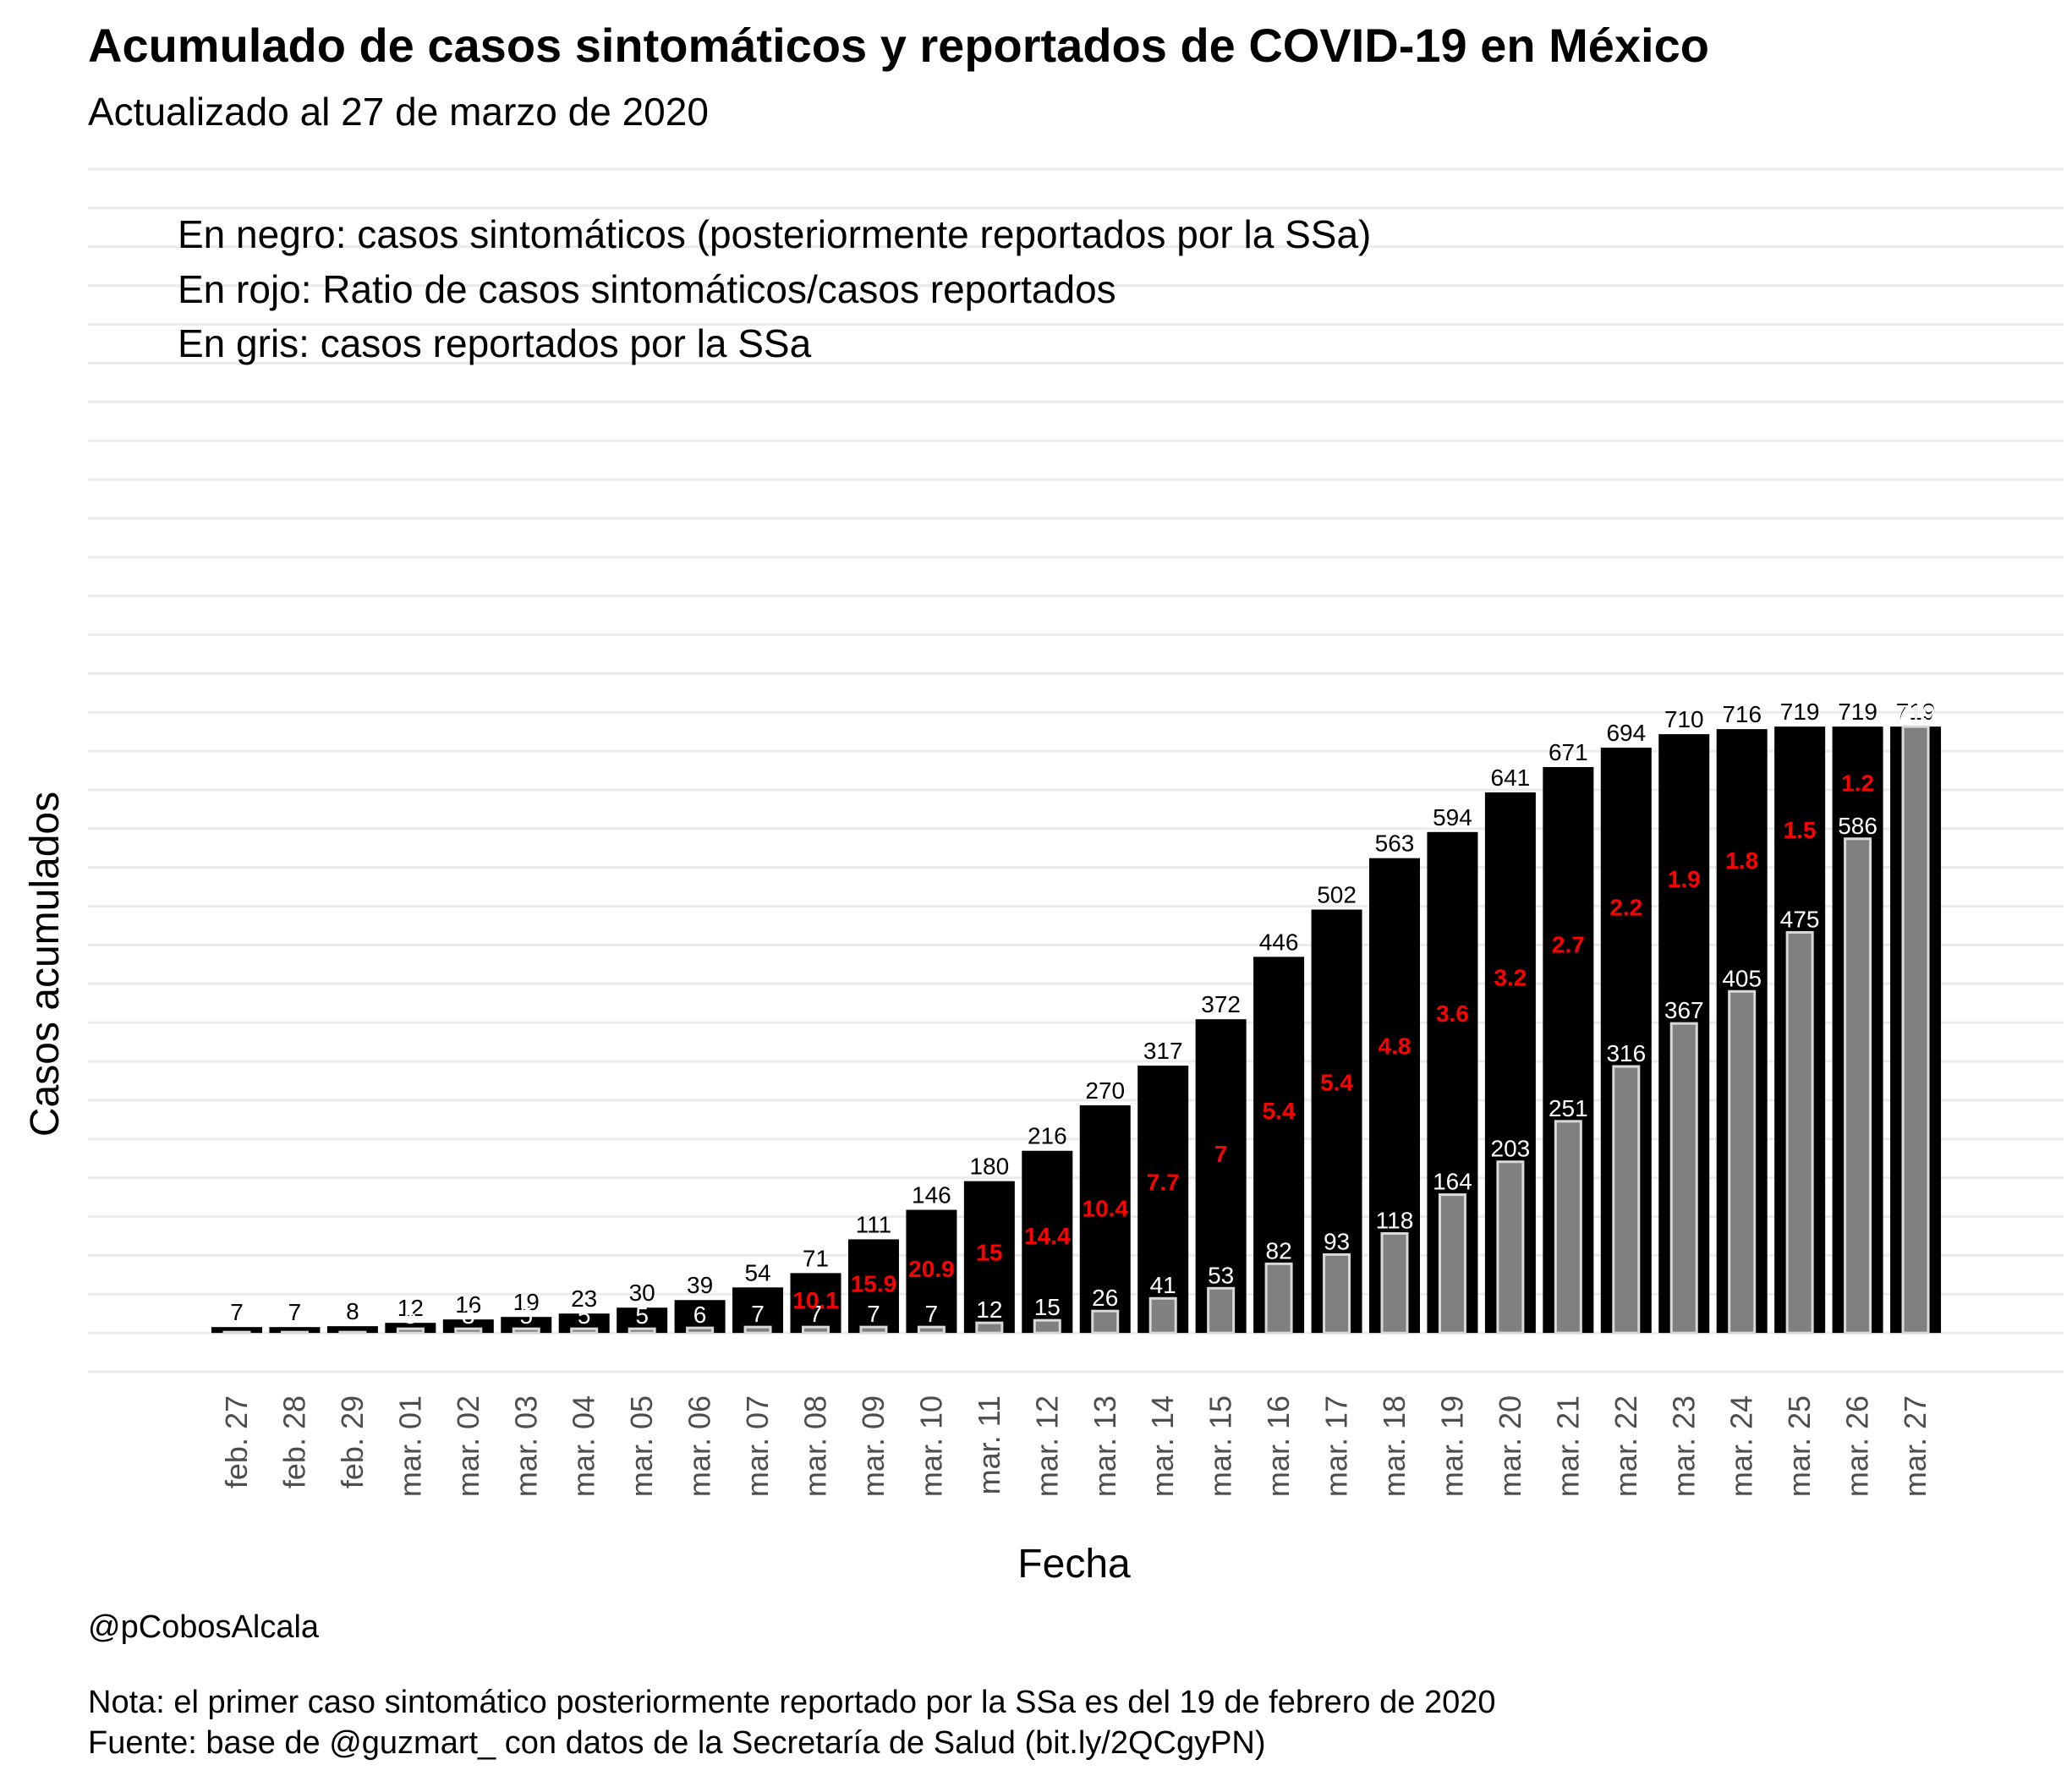 This screenshot has width=2072, height=1776. I want to click on x-tick-label: mar. 15, so click(1220, 1446).